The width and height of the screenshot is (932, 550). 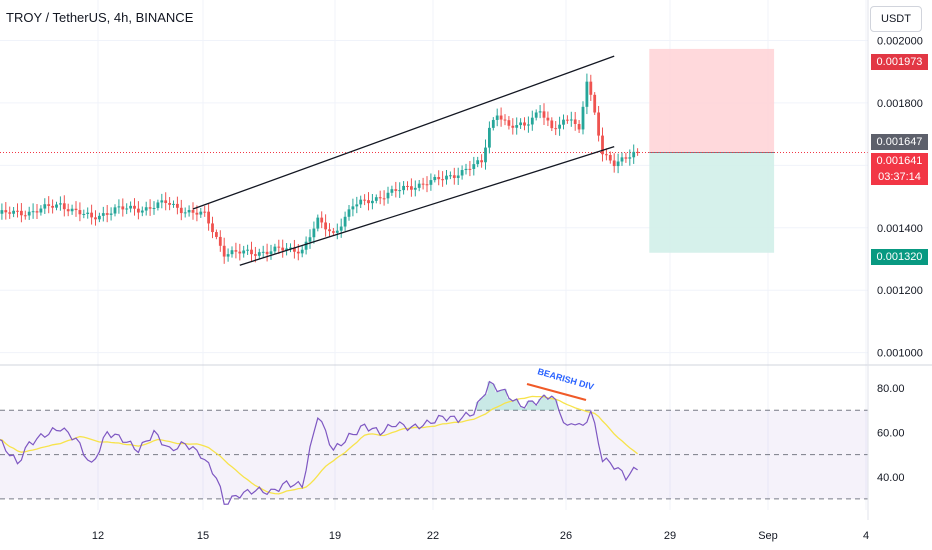 I want to click on symbol-title: TROY / TetherUS, 4h, BINANCE, so click(x=100, y=17).